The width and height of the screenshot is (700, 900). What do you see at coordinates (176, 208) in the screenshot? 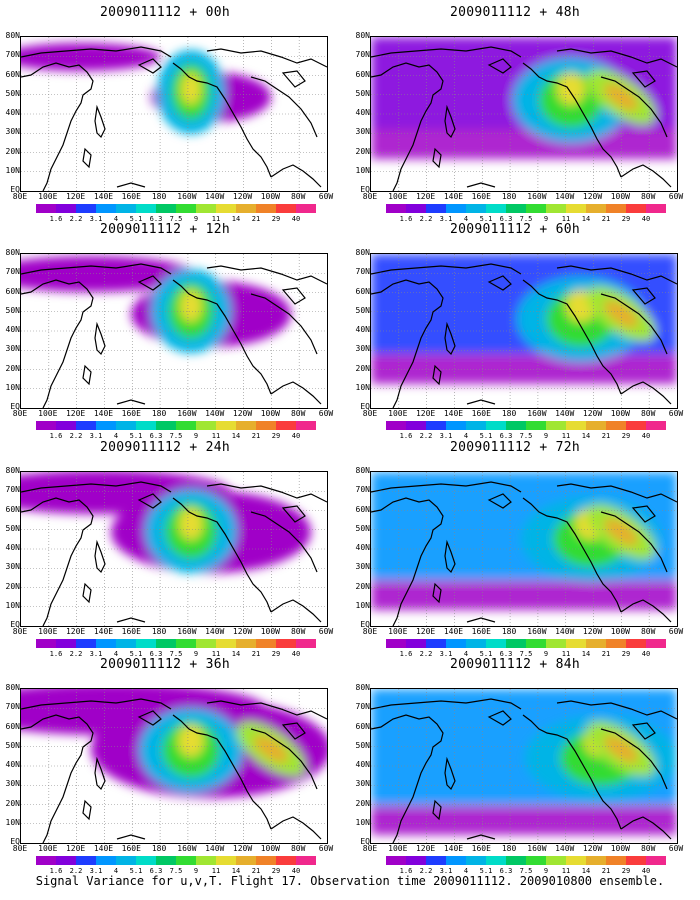
I see `colorbar` at bounding box center [176, 208].